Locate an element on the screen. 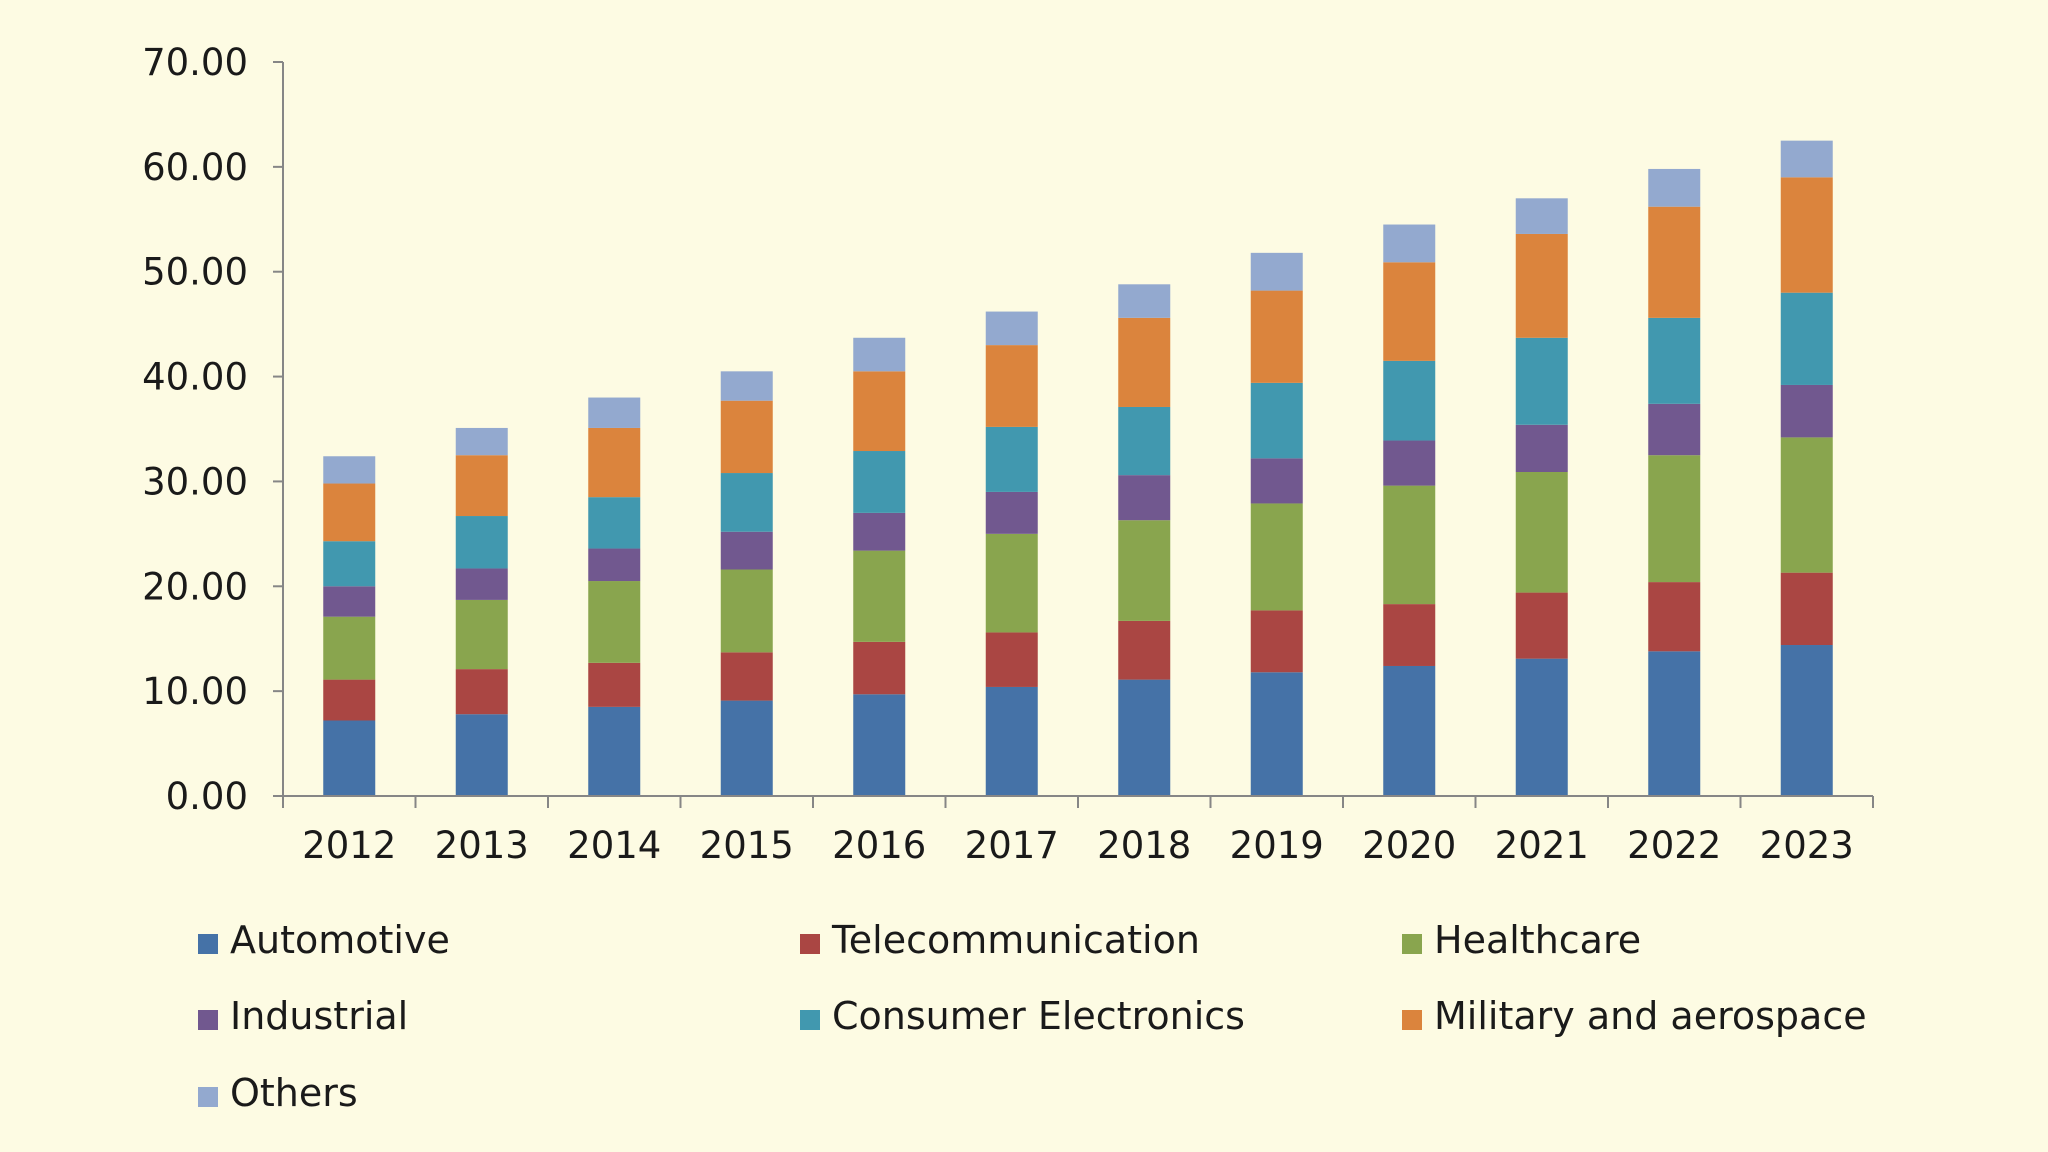 The height and width of the screenshot is (1152, 2048). bar-2020-others is located at coordinates (1409, 243).